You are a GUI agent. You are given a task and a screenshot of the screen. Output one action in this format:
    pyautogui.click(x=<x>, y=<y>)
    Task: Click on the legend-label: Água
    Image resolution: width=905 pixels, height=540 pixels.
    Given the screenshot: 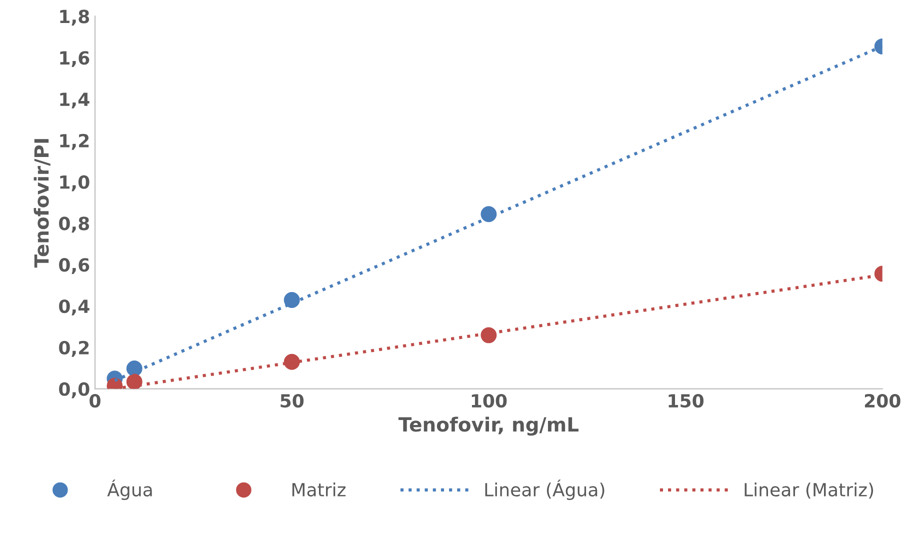 What is the action you would take?
    pyautogui.click(x=129, y=490)
    